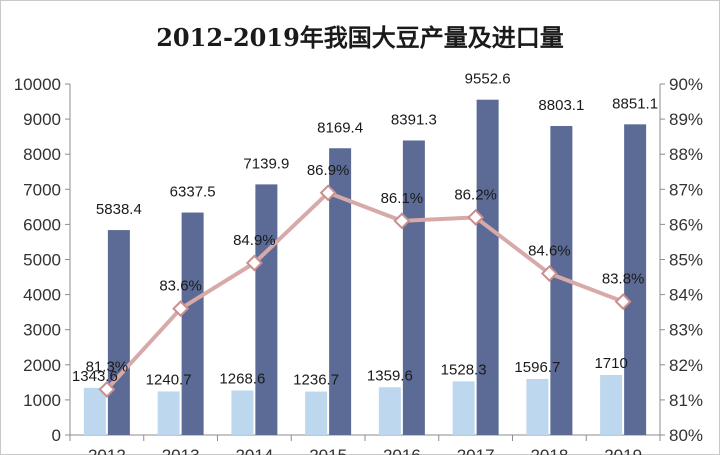 The height and width of the screenshot is (455, 720). What do you see at coordinates (686, 224) in the screenshot?
I see `y2-tick-label: 86%` at bounding box center [686, 224].